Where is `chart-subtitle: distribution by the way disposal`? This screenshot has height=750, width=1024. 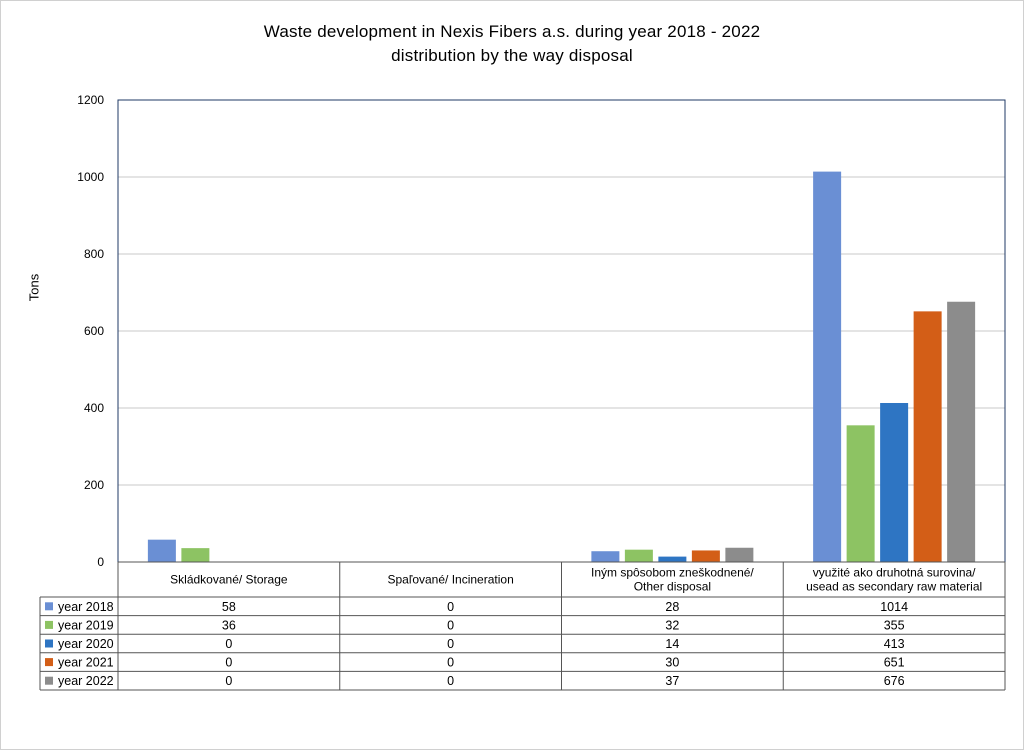 chart-subtitle: distribution by the way disposal is located at coordinates (512, 55).